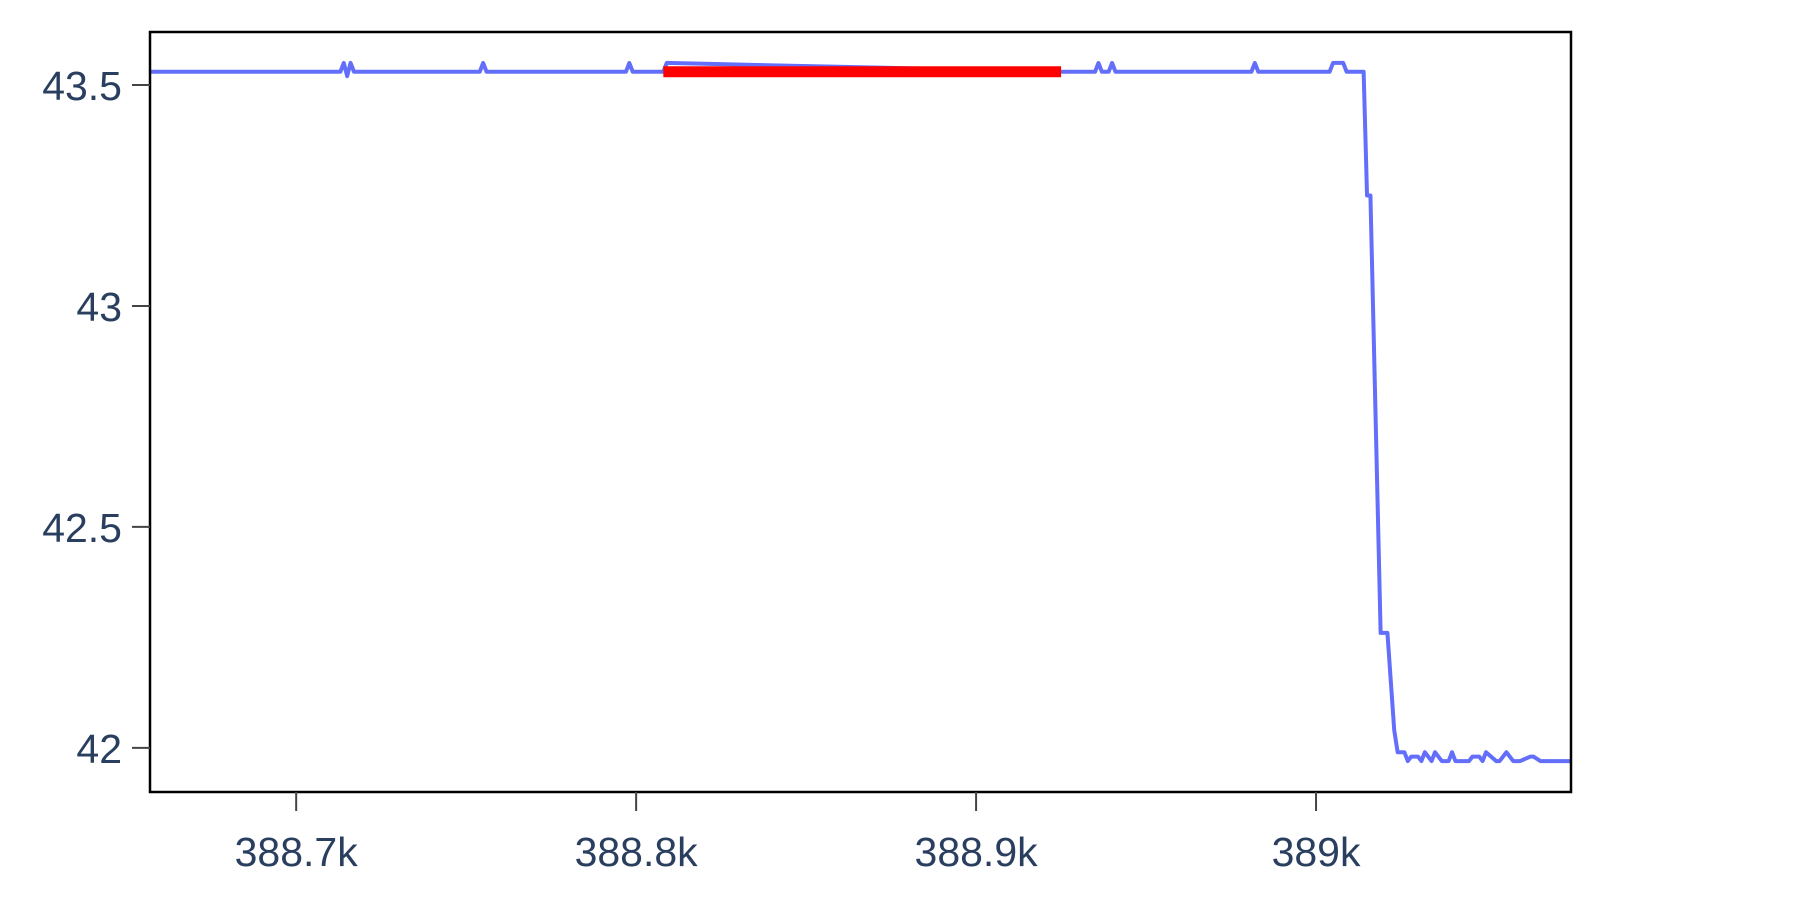  Describe the element at coordinates (637, 852) in the screenshot. I see `x-tick-label: 388.8k` at that location.